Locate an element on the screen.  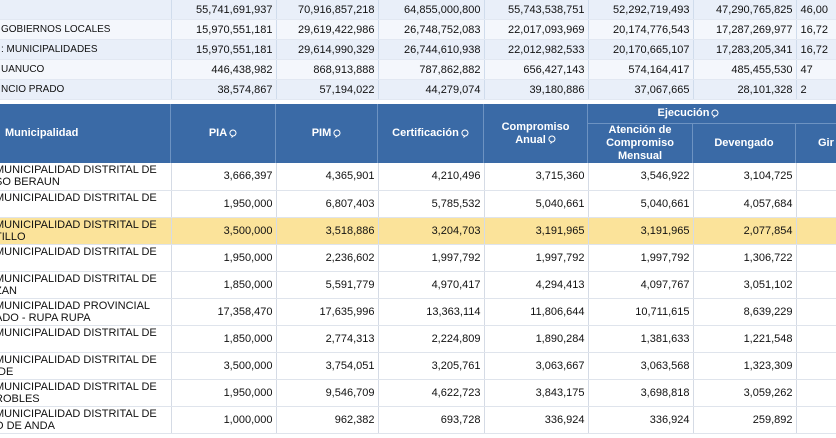
value-cell: 3,204,703 is located at coordinates (431, 231).